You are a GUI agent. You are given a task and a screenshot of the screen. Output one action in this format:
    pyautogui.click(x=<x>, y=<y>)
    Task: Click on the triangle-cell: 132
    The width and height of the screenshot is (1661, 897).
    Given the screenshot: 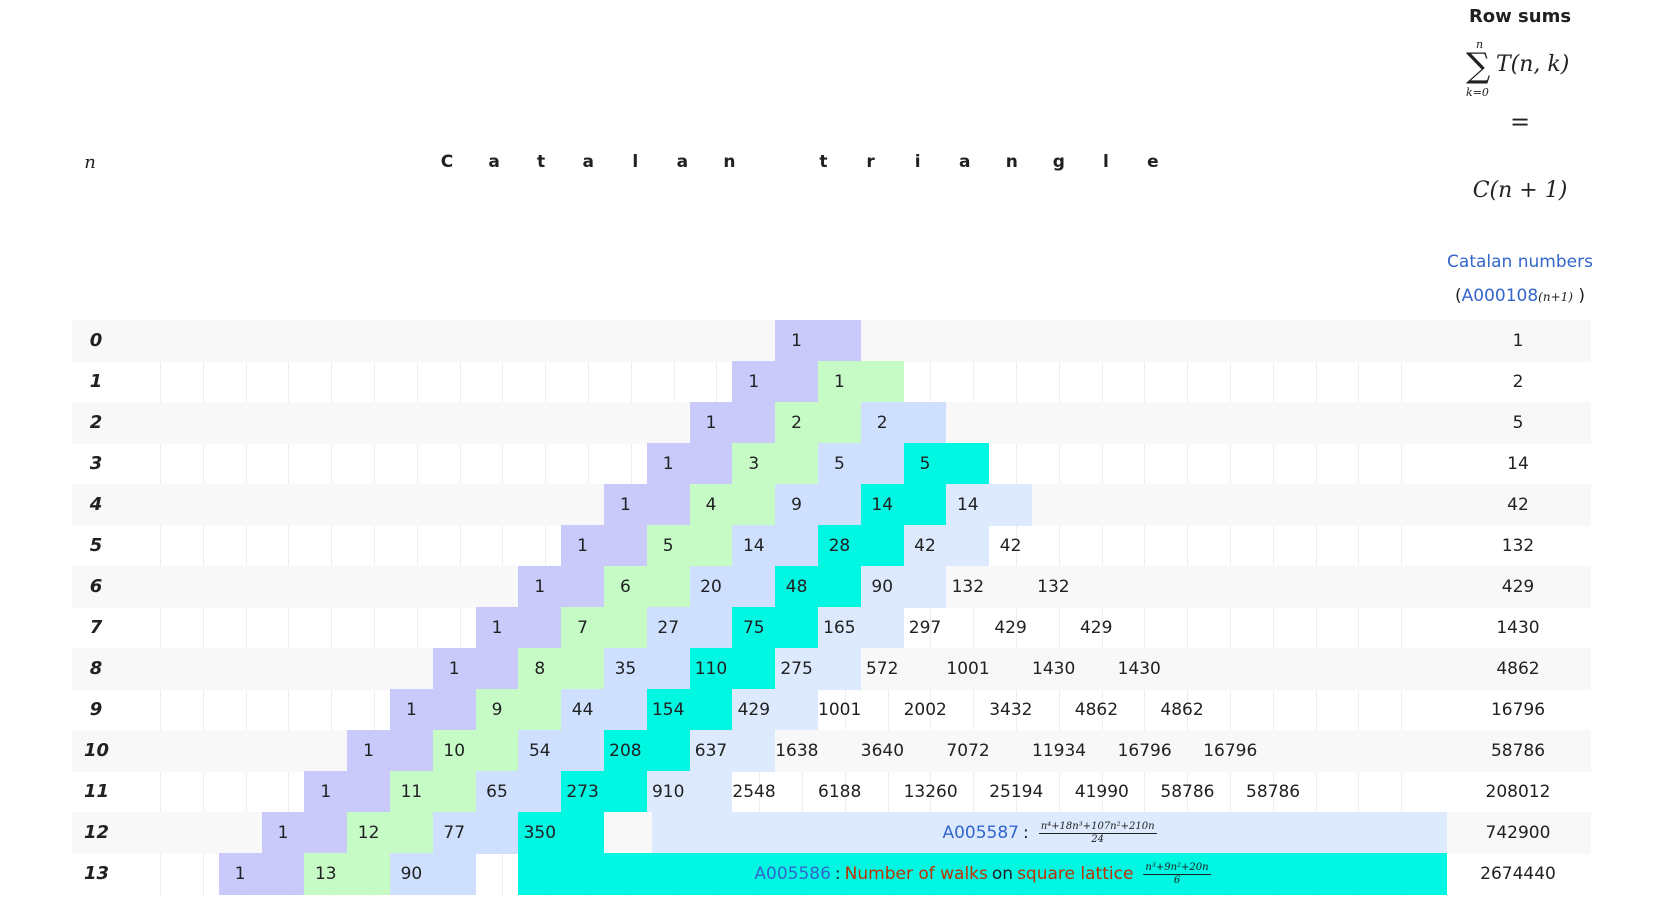 What is the action you would take?
    pyautogui.click(x=968, y=587)
    